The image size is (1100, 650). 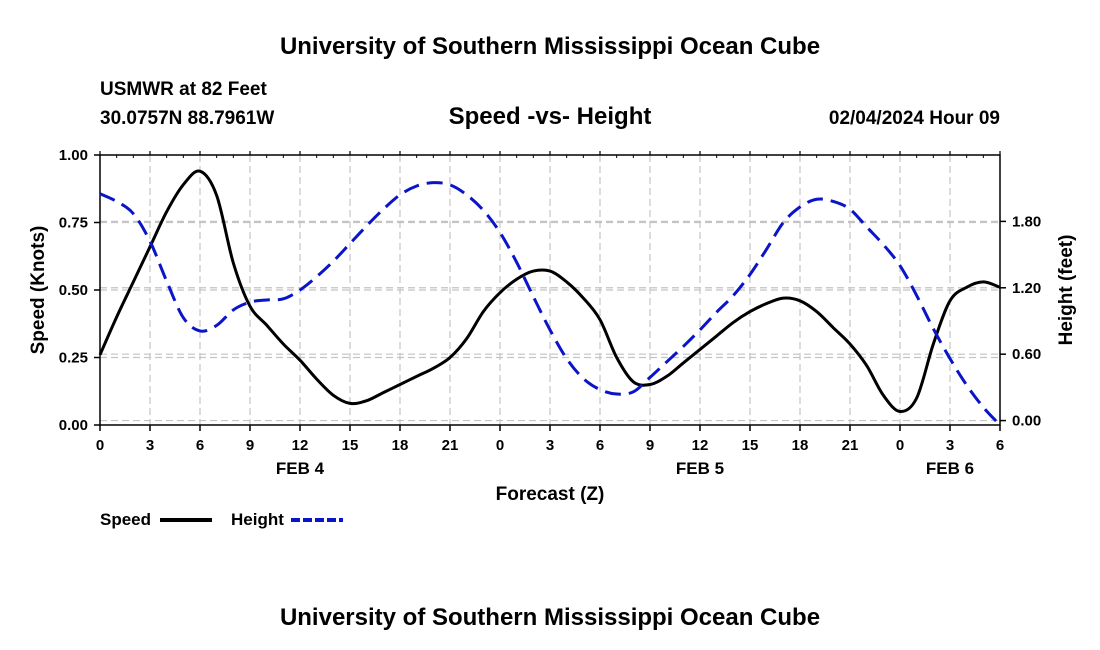 I want to click on left-tick-label: 1.00, so click(x=73, y=155).